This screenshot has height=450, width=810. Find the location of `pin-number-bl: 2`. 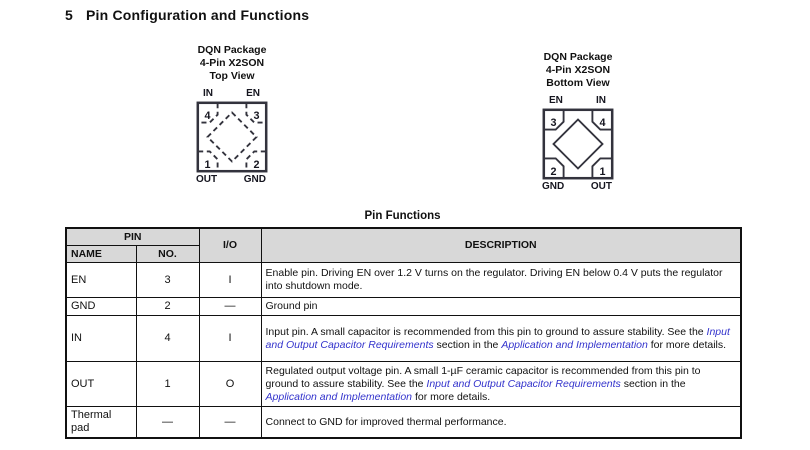

pin-number-bl: 2 is located at coordinates (554, 172).